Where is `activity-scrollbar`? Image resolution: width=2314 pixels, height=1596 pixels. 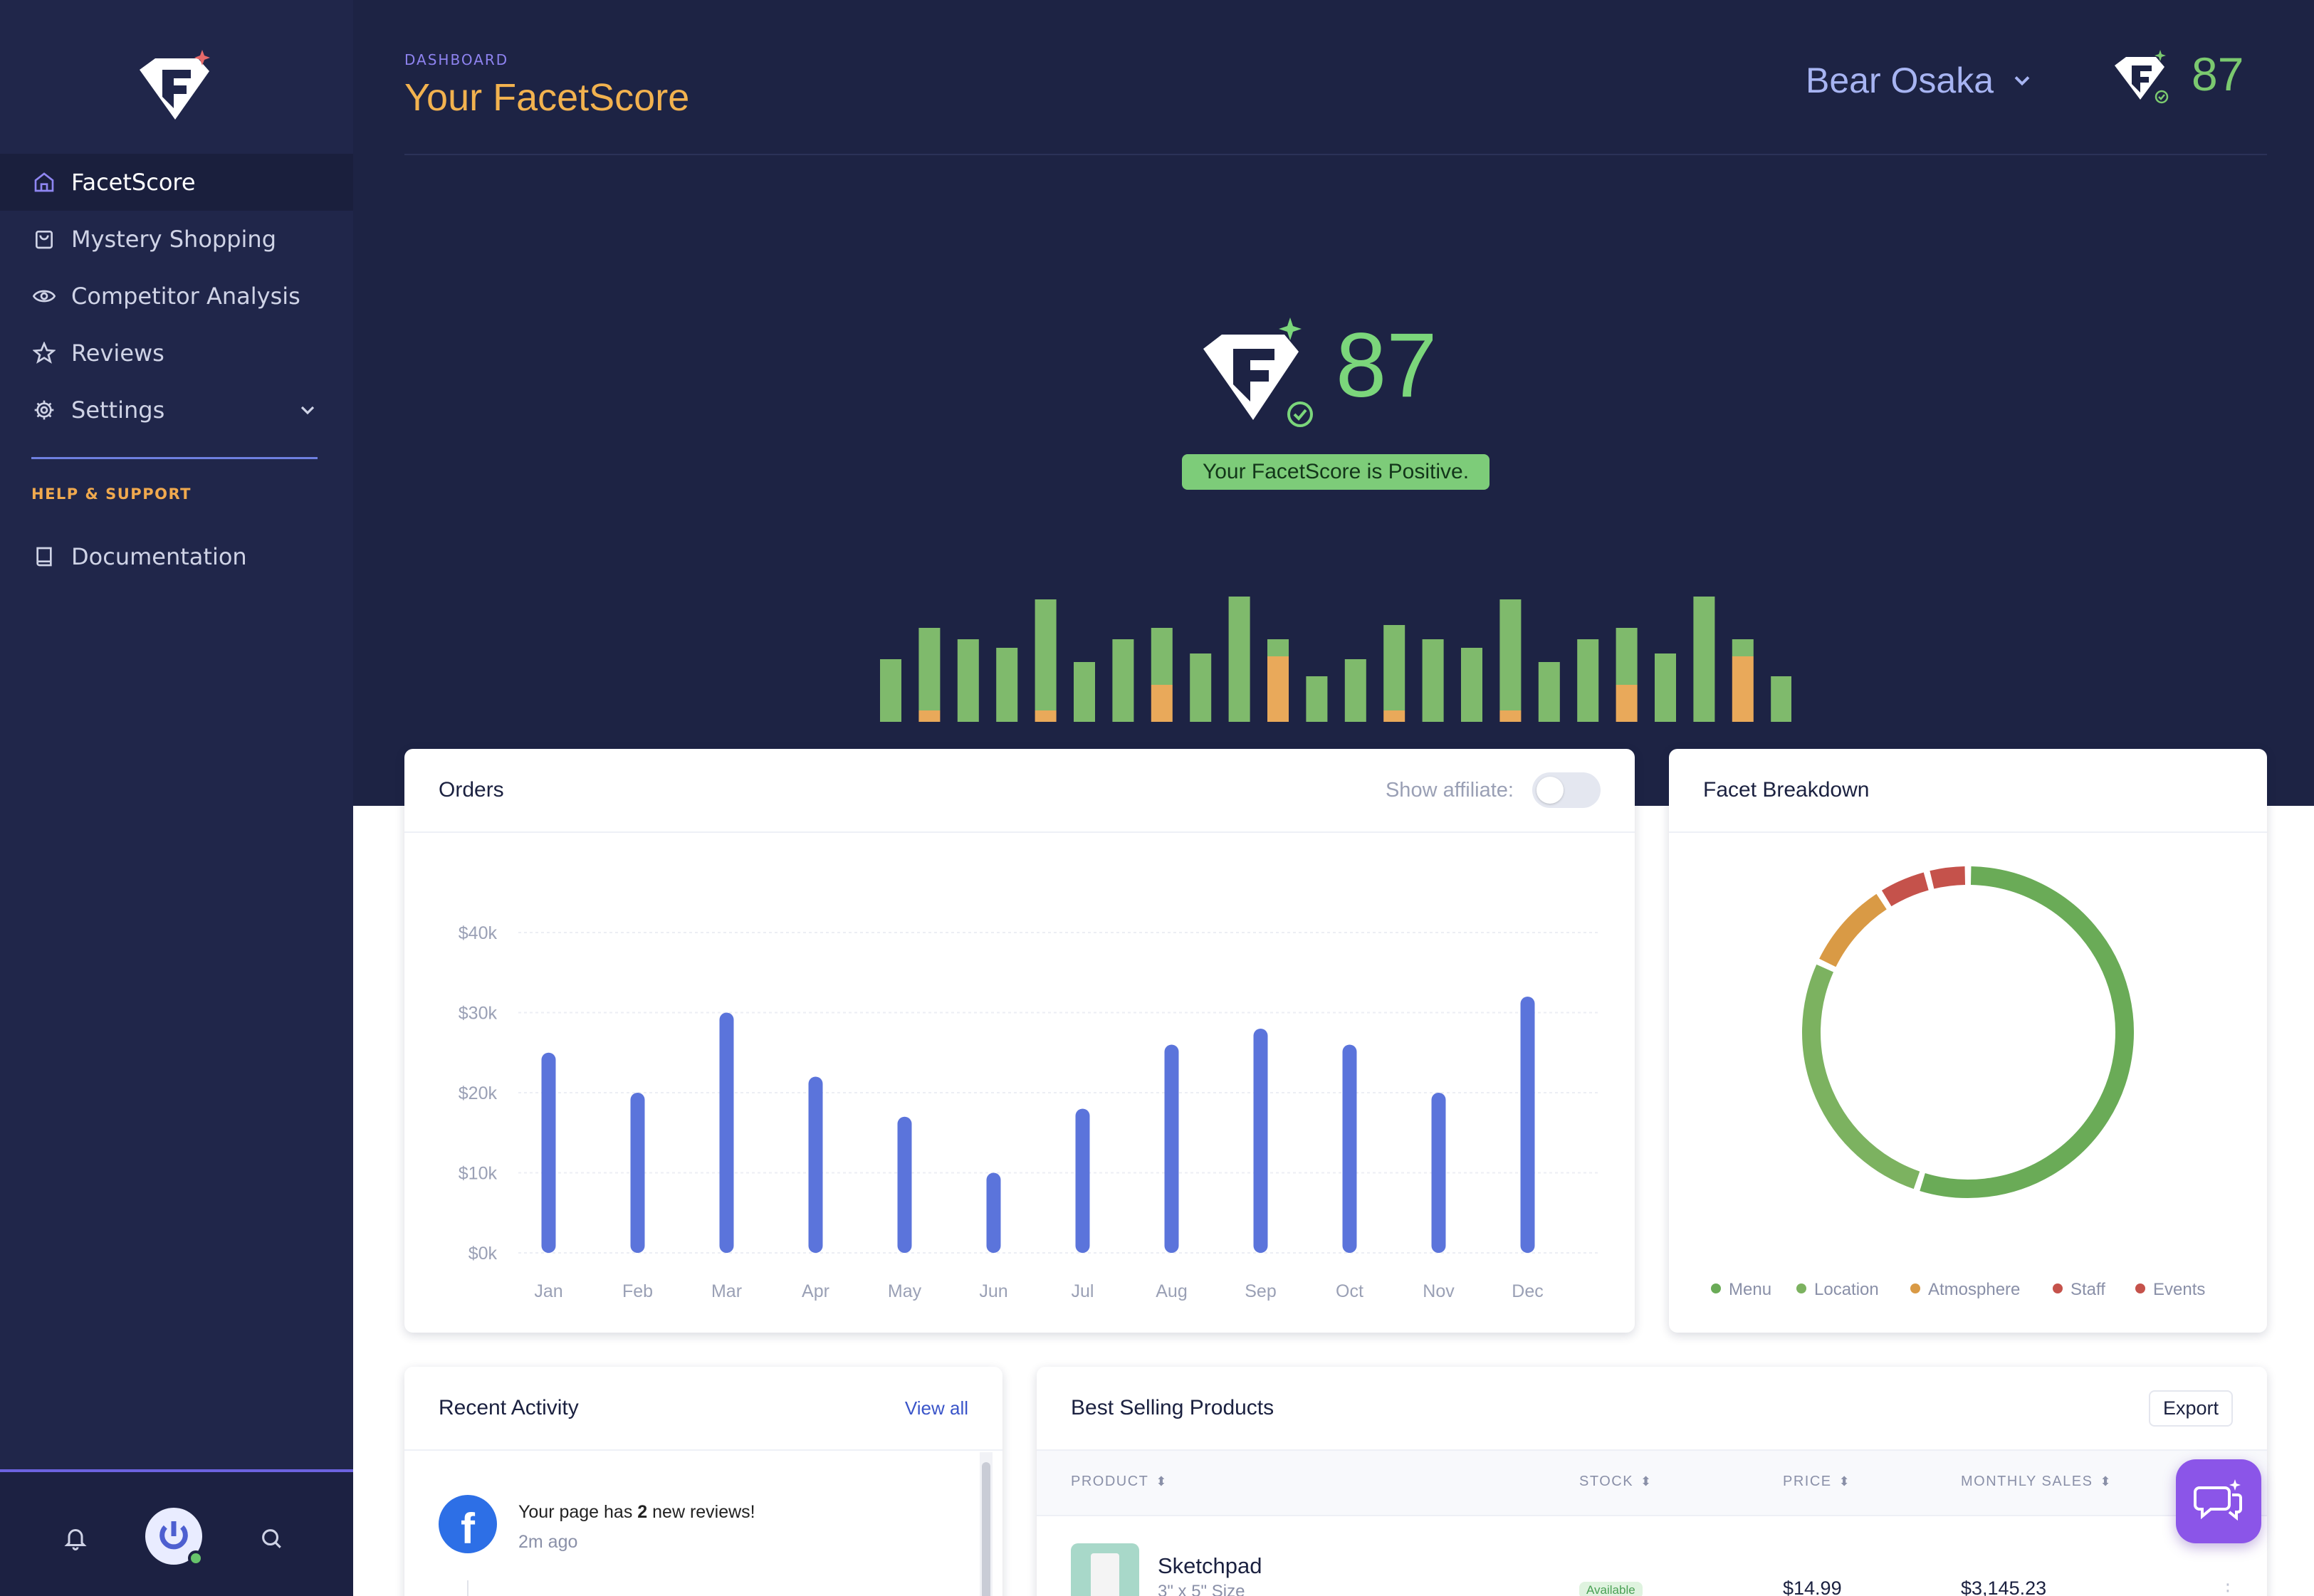 activity-scrollbar is located at coordinates (987, 1524).